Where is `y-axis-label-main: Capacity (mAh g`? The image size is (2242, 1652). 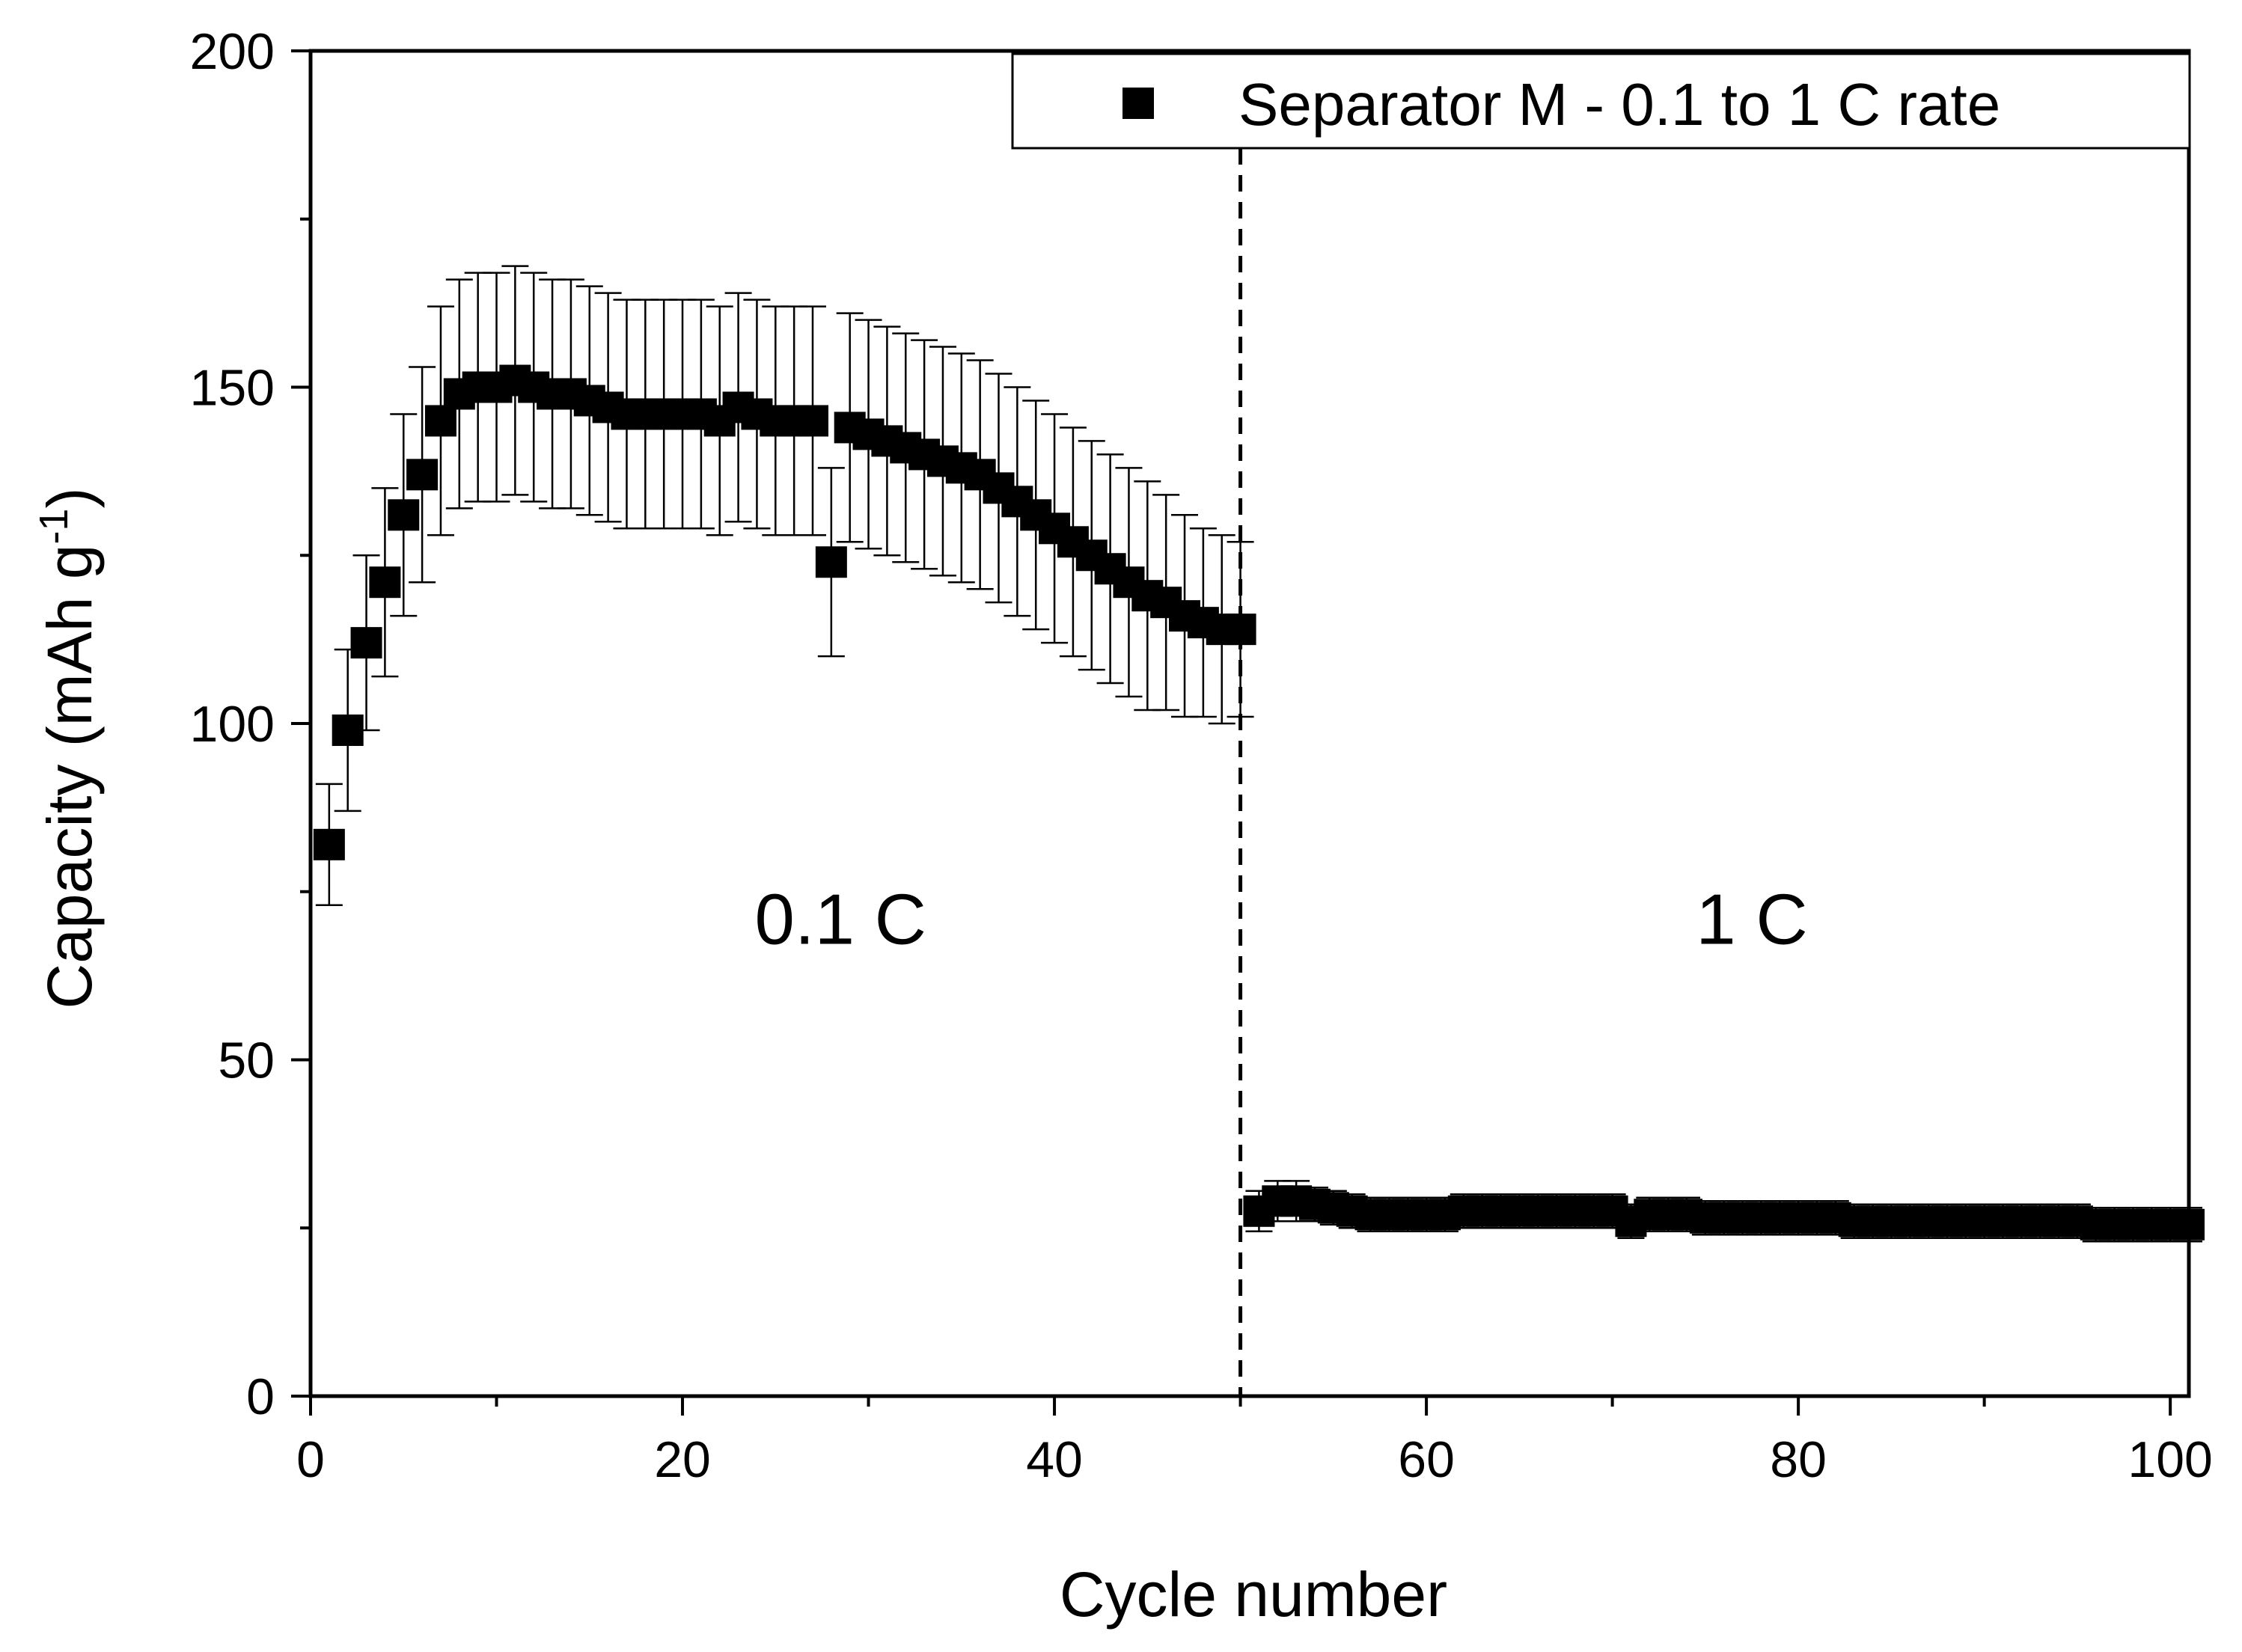 y-axis-label-main: Capacity (mAh g is located at coordinates (69, 777).